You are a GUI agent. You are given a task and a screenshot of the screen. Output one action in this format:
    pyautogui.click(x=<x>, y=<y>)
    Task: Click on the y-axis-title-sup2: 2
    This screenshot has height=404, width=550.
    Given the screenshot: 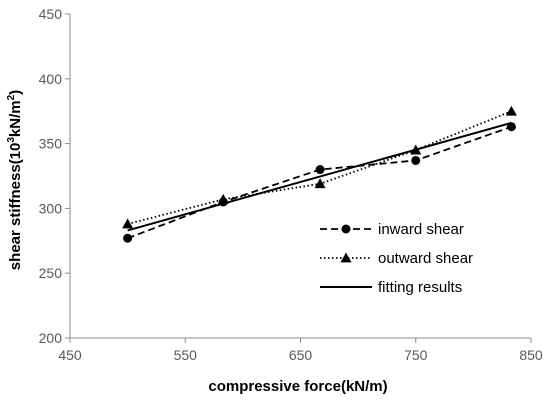 What is the action you would take?
    pyautogui.click(x=11, y=97)
    